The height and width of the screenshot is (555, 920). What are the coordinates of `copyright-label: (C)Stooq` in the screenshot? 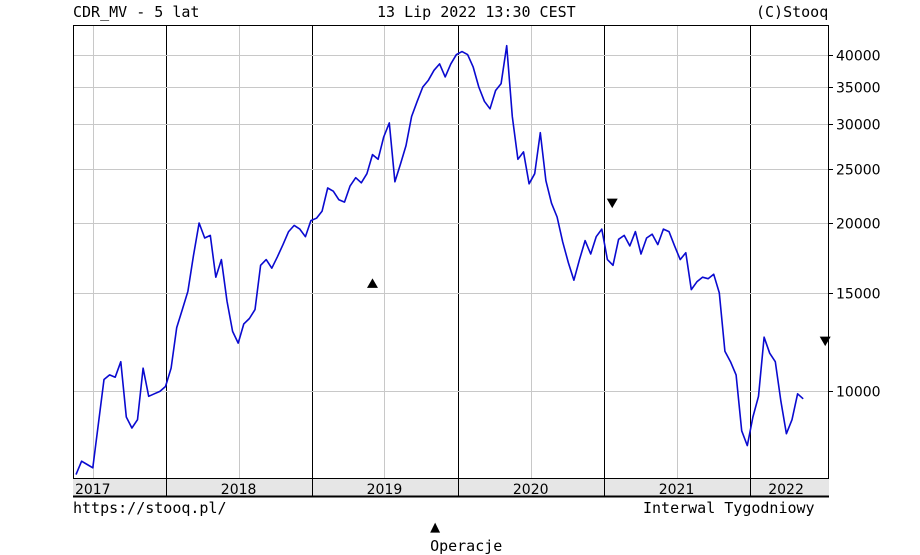 It's located at (792, 12).